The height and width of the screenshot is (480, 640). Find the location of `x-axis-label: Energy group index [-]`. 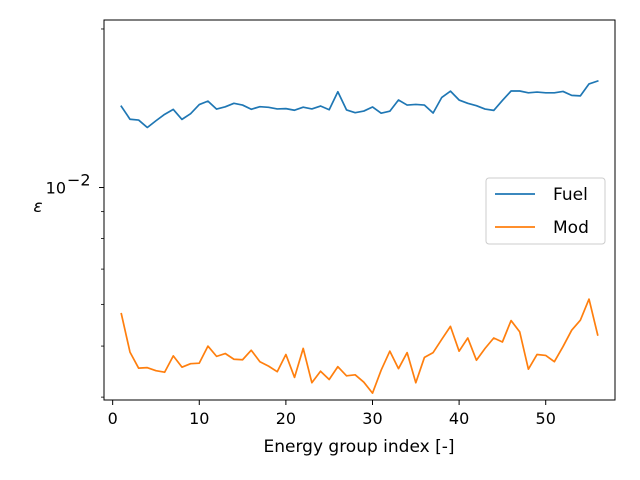

x-axis-label: Energy group index [-] is located at coordinates (358, 447).